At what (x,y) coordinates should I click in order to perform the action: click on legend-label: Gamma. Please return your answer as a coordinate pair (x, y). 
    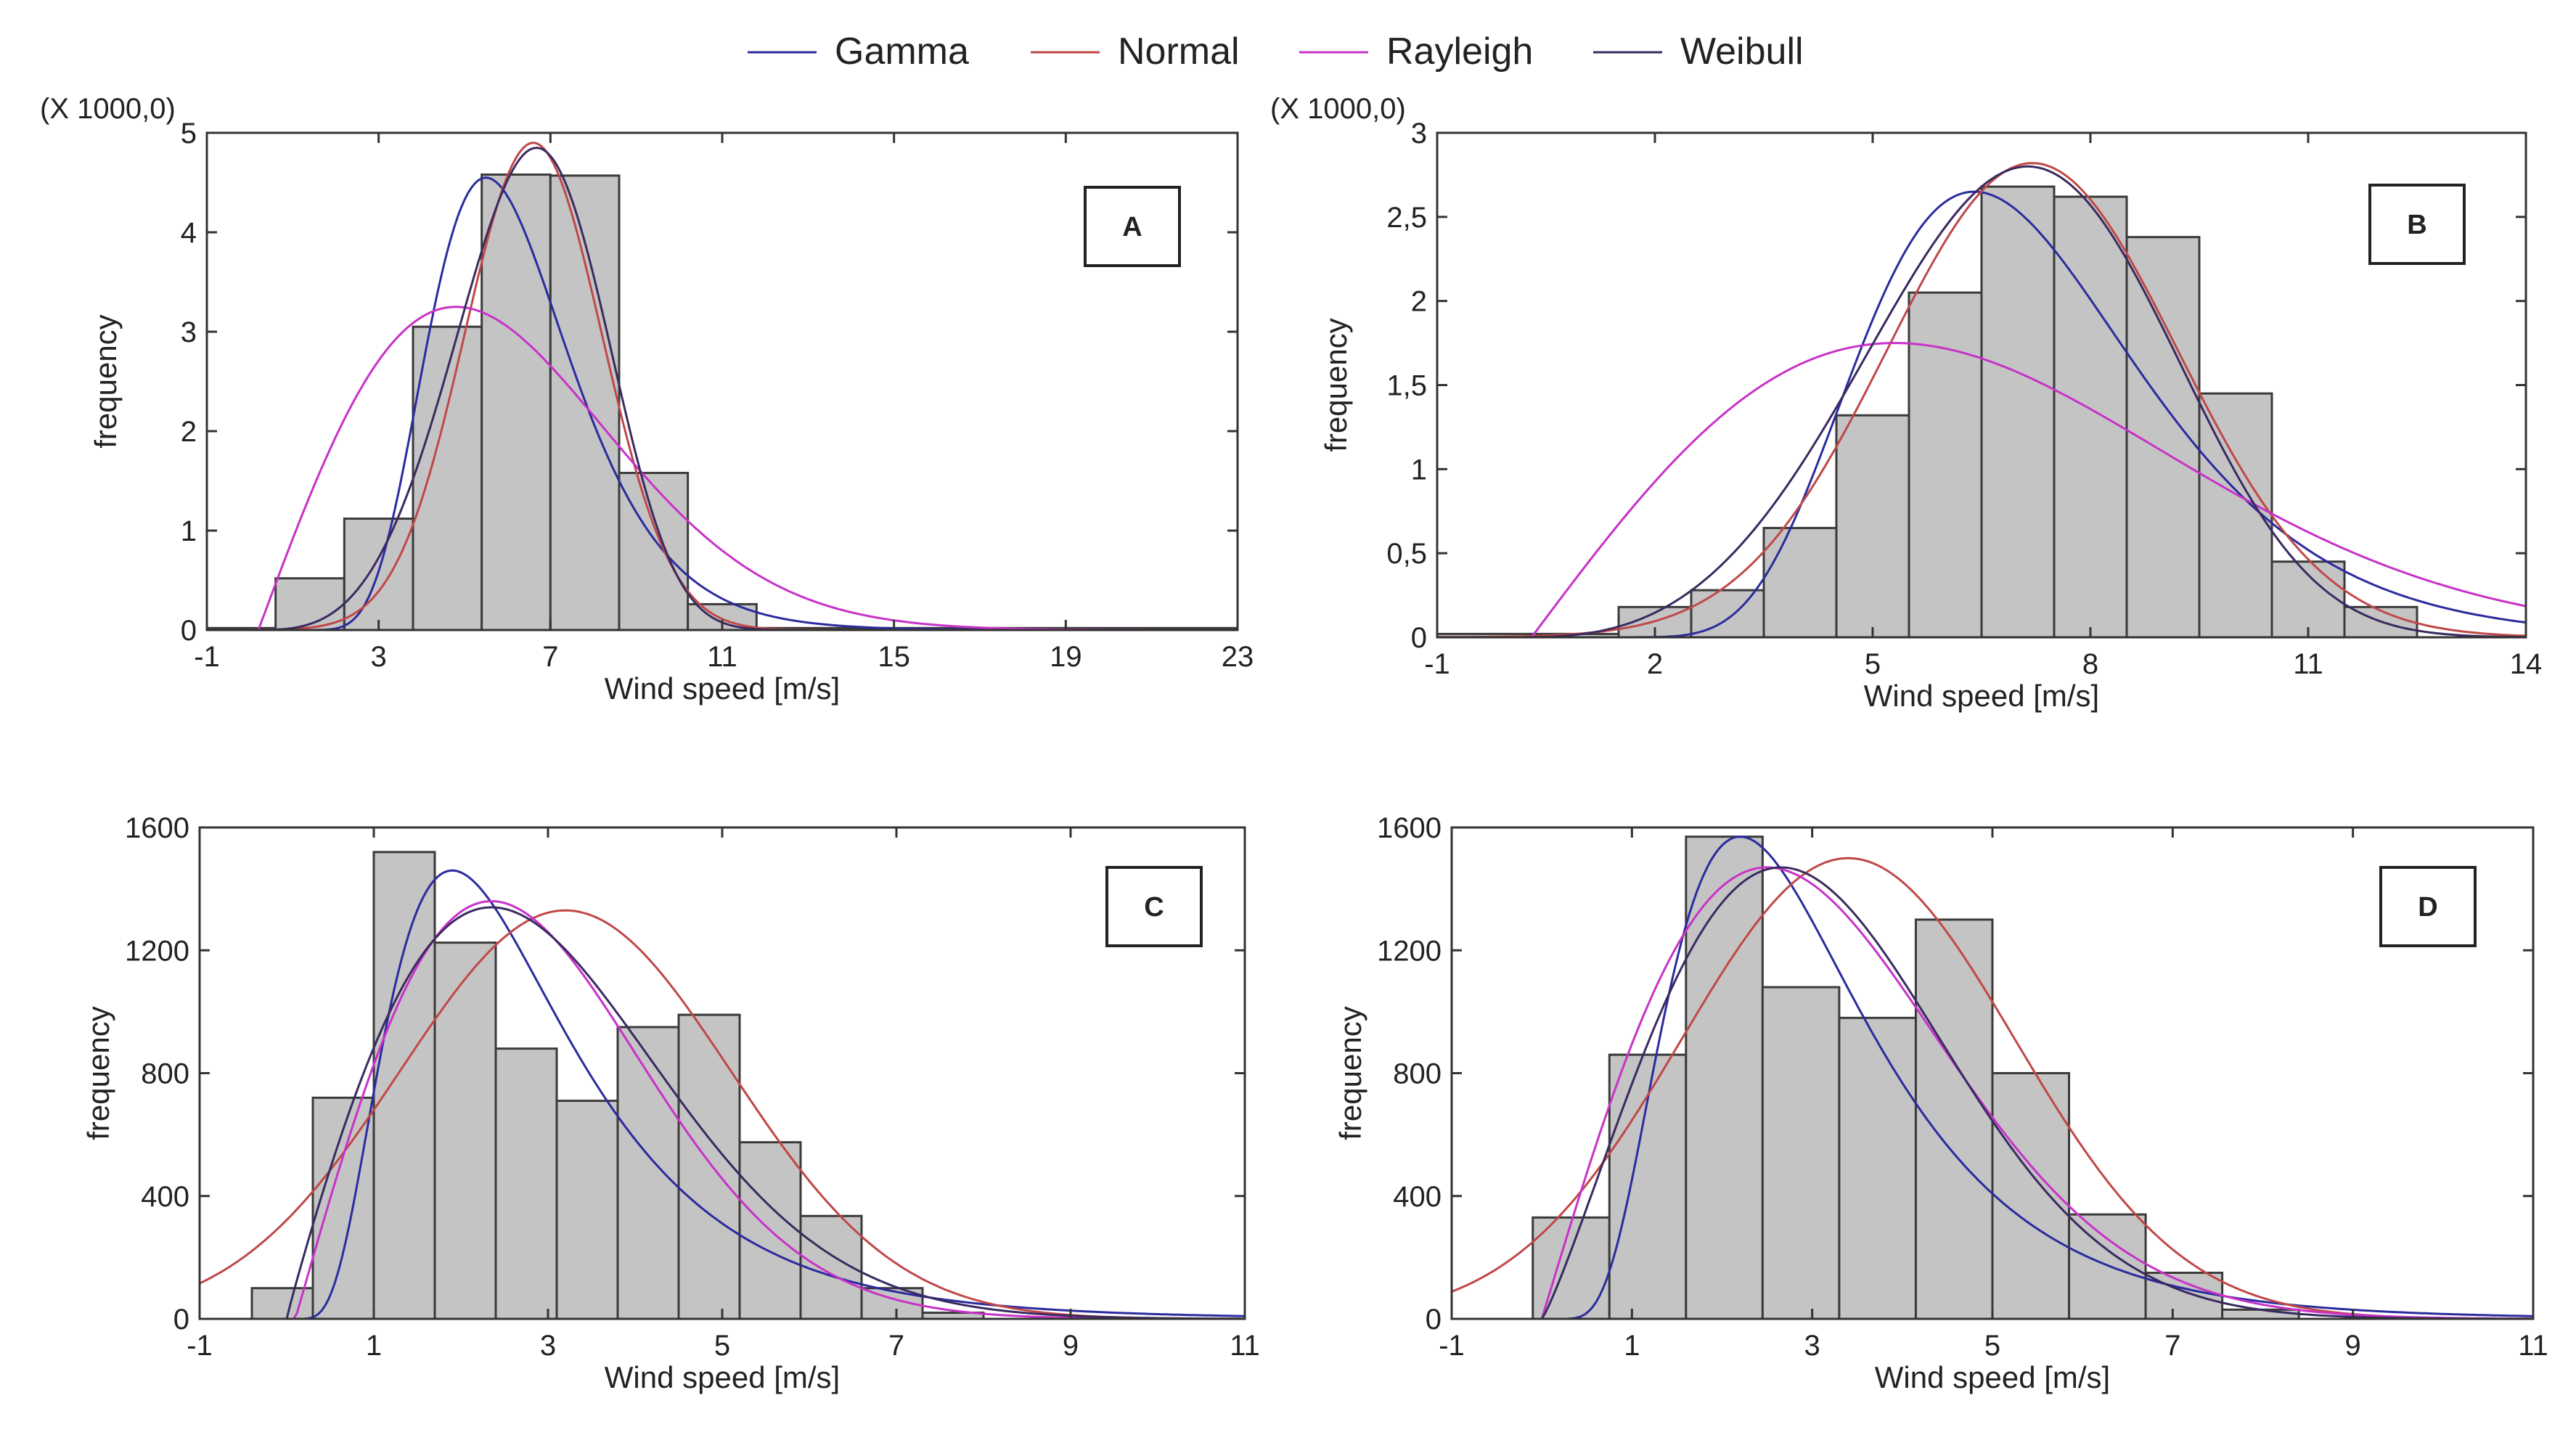
    Looking at the image, I should click on (902, 51).